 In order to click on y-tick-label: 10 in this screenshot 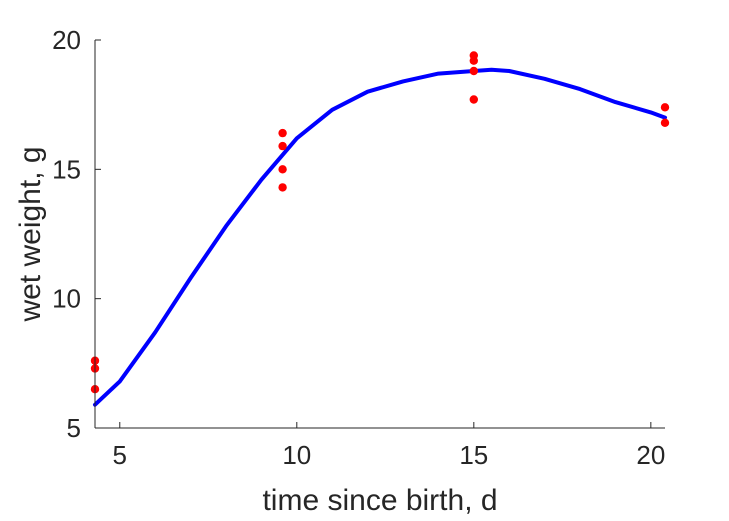, I will do `click(66, 299)`.